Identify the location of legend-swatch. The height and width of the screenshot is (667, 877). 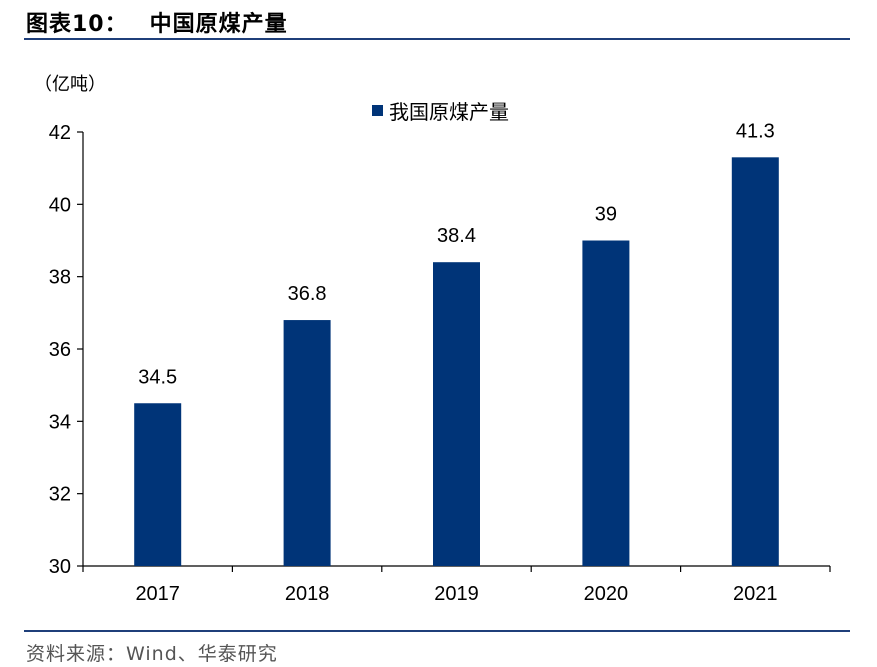
(377, 110).